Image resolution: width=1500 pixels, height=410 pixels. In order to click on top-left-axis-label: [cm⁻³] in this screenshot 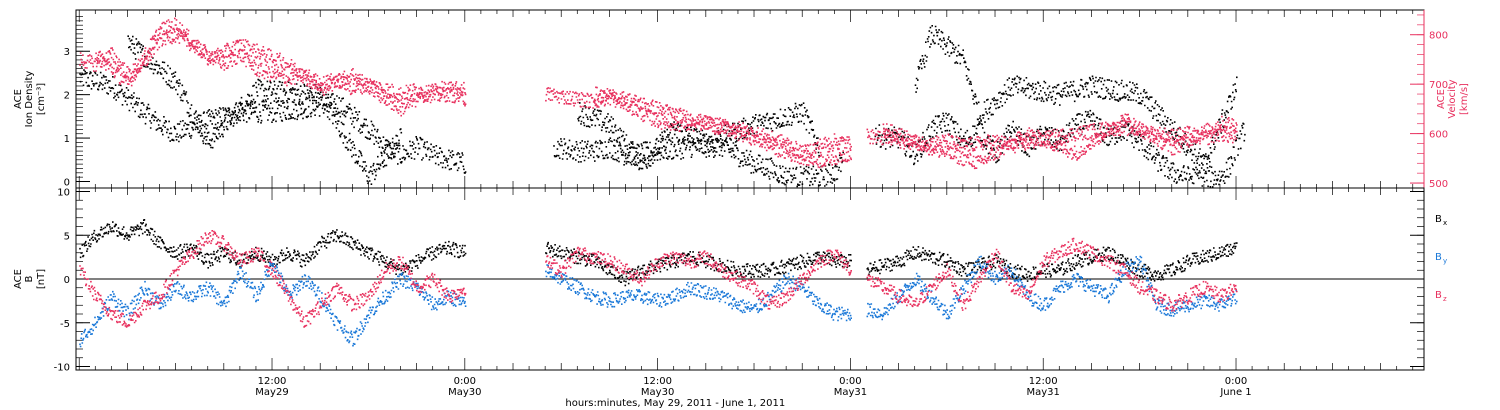, I will do `click(41, 99)`.